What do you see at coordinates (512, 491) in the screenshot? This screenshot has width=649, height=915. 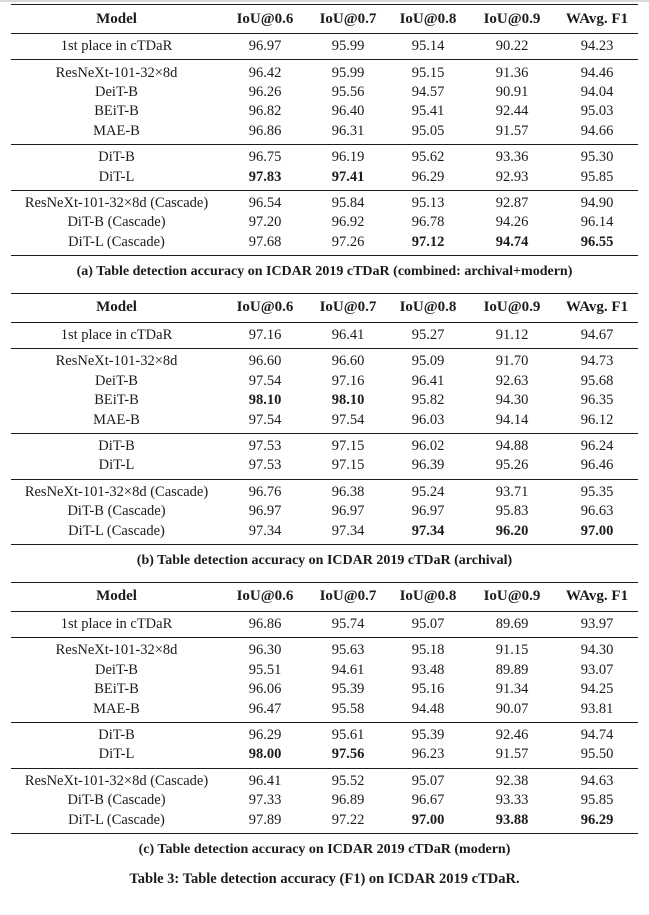 I see `value-cell: 93.71` at bounding box center [512, 491].